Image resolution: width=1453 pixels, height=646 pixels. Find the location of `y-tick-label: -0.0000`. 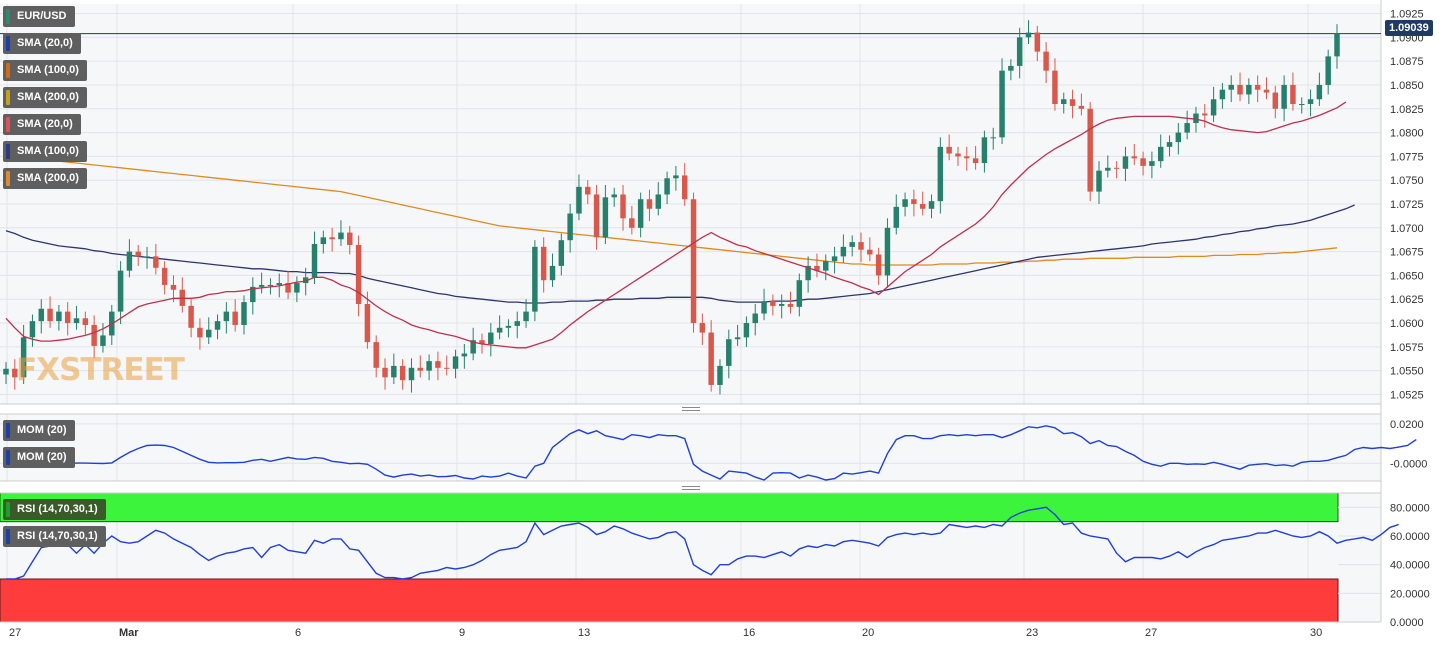

y-tick-label: -0.0000 is located at coordinates (1408, 464).